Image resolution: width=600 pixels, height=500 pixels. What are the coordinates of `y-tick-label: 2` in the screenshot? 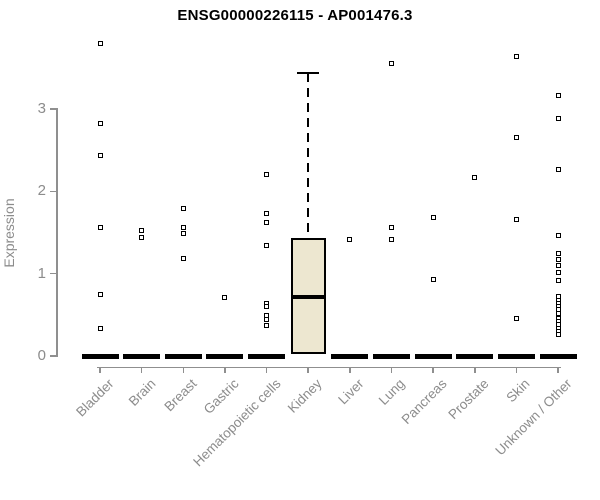 It's located at (41, 191).